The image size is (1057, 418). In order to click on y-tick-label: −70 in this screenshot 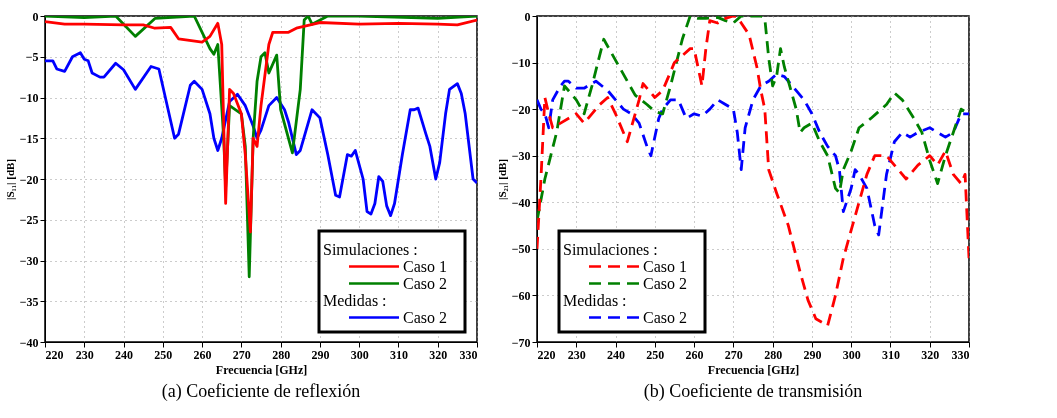, I will do `click(521, 342)`.